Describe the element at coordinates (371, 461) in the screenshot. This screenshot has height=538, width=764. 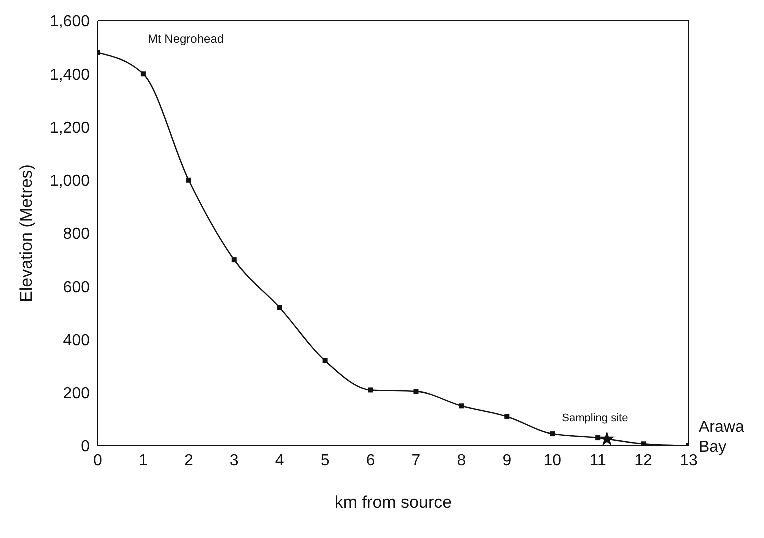
I see `x-tick-label: 6` at that location.